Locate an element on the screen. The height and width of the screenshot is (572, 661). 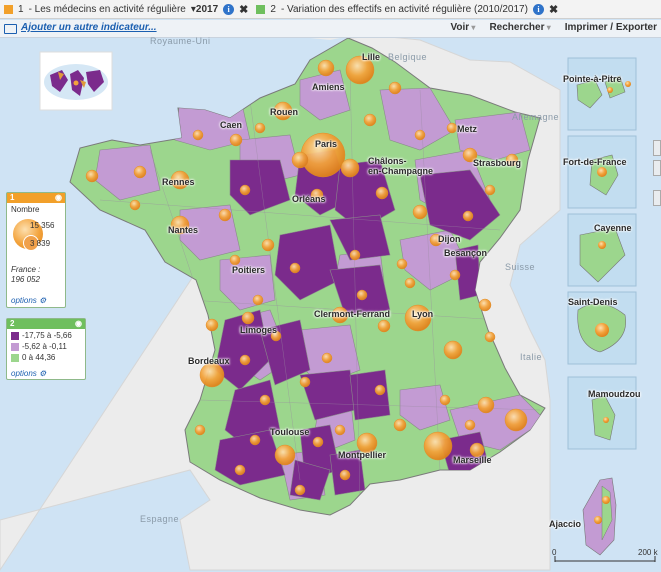
indicator2-swatch is located at coordinates (261, 9).